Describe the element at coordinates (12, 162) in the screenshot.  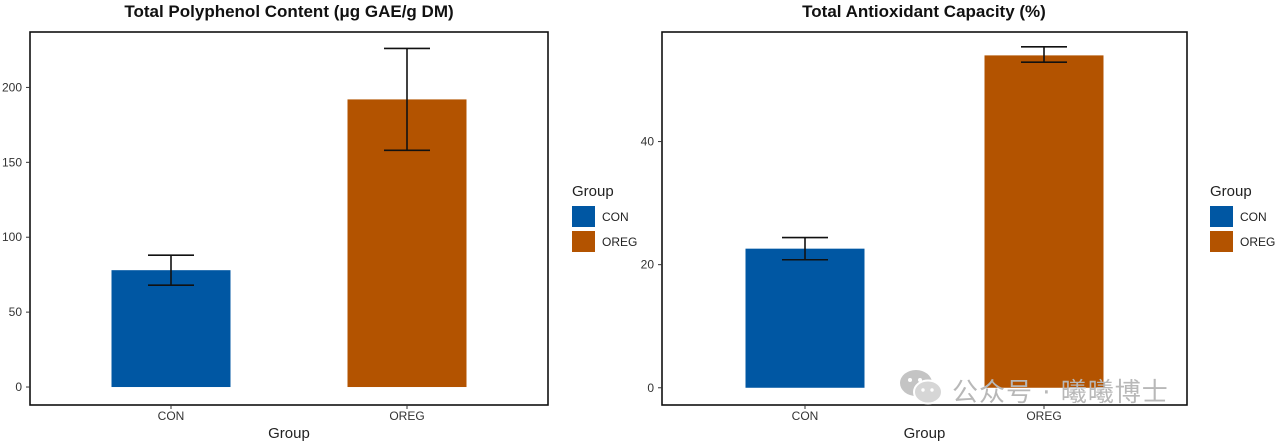
I see `y-tick-label: 150` at that location.